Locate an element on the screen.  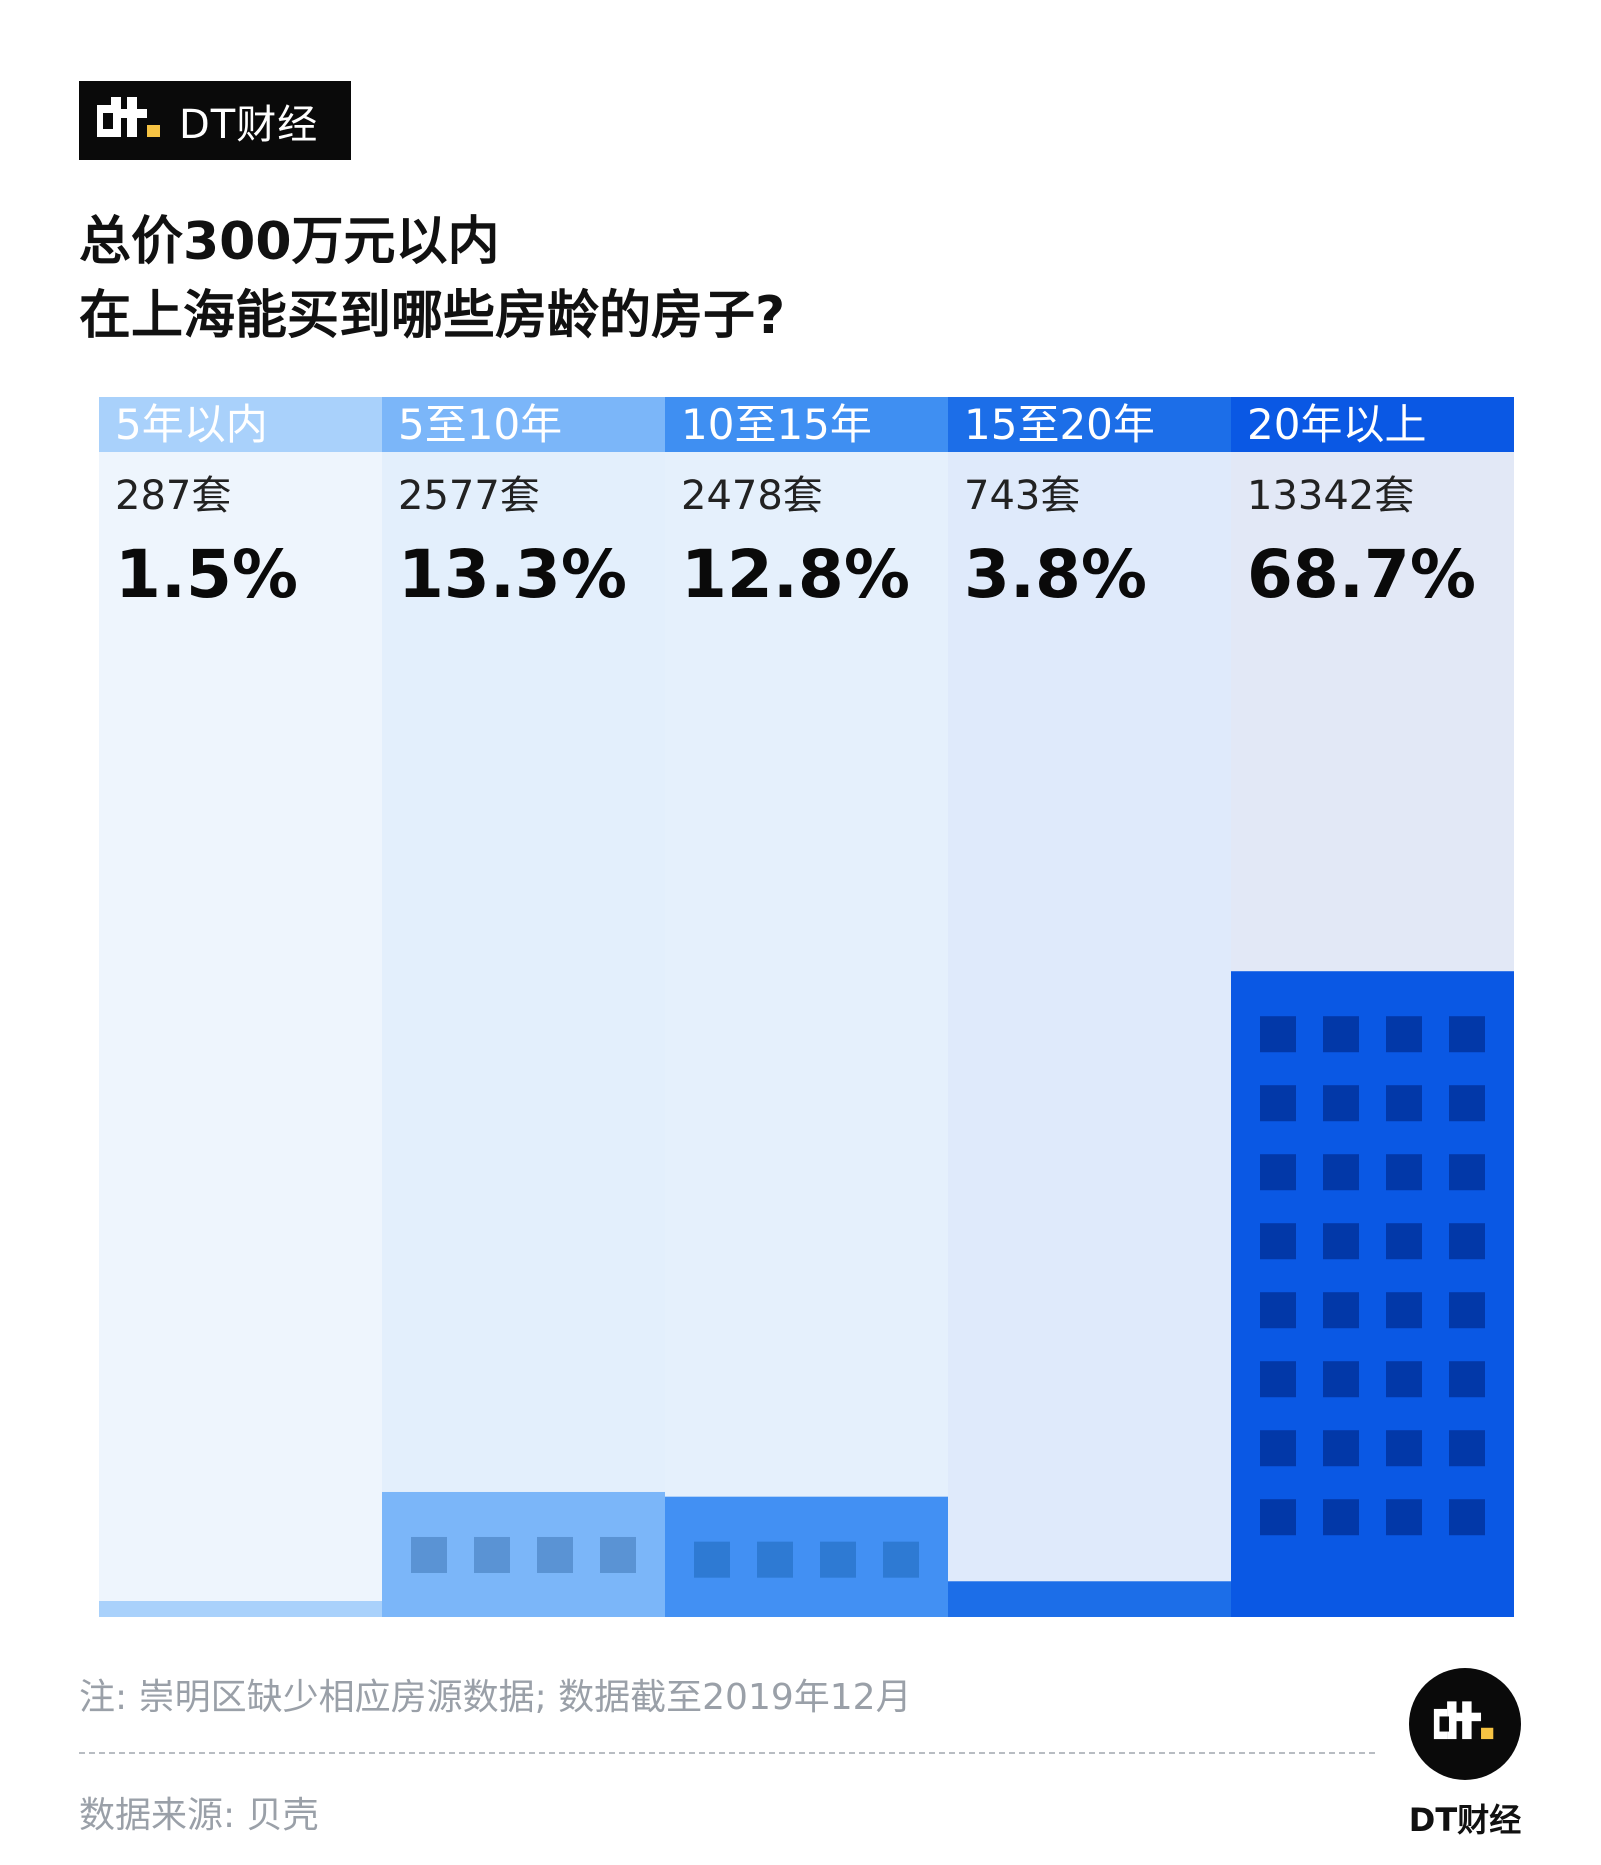
unit-count-label: 287套 is located at coordinates (173, 496).